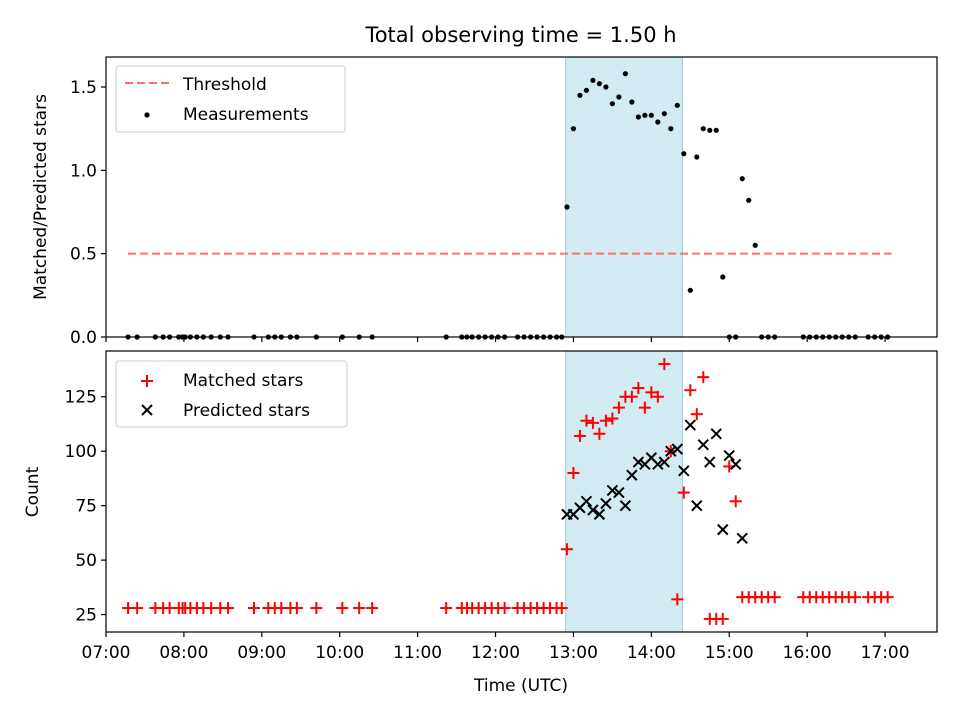  What do you see at coordinates (651, 653) in the screenshot?
I see `x-tick-label: 14:00` at bounding box center [651, 653].